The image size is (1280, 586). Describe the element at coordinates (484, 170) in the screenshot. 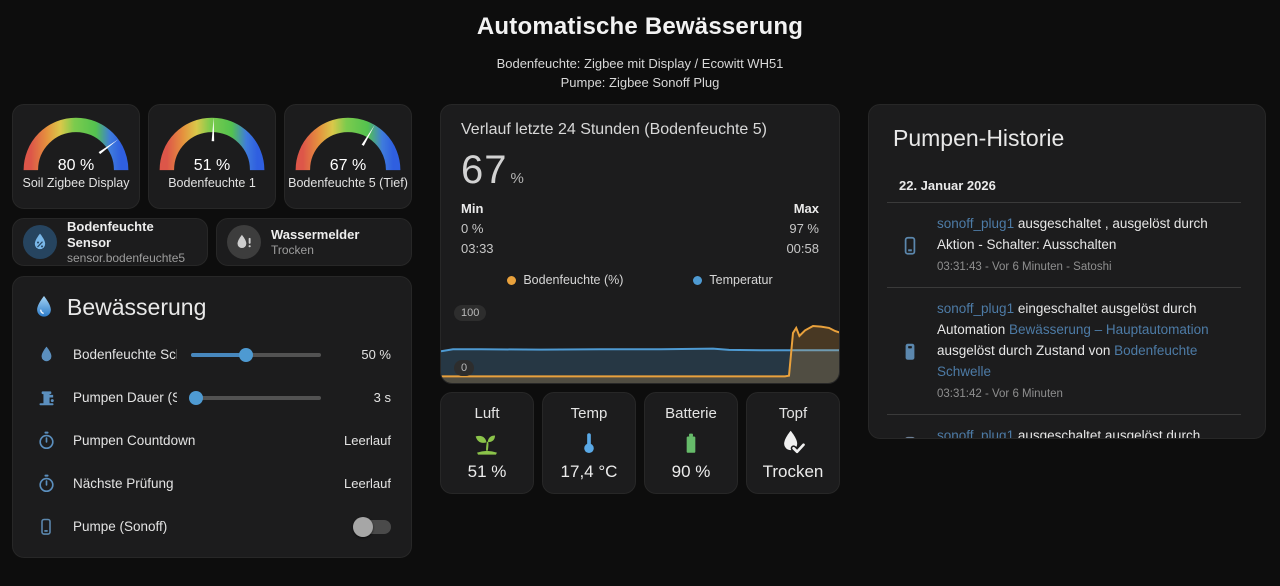

I see `chart-current-value: 67` at that location.